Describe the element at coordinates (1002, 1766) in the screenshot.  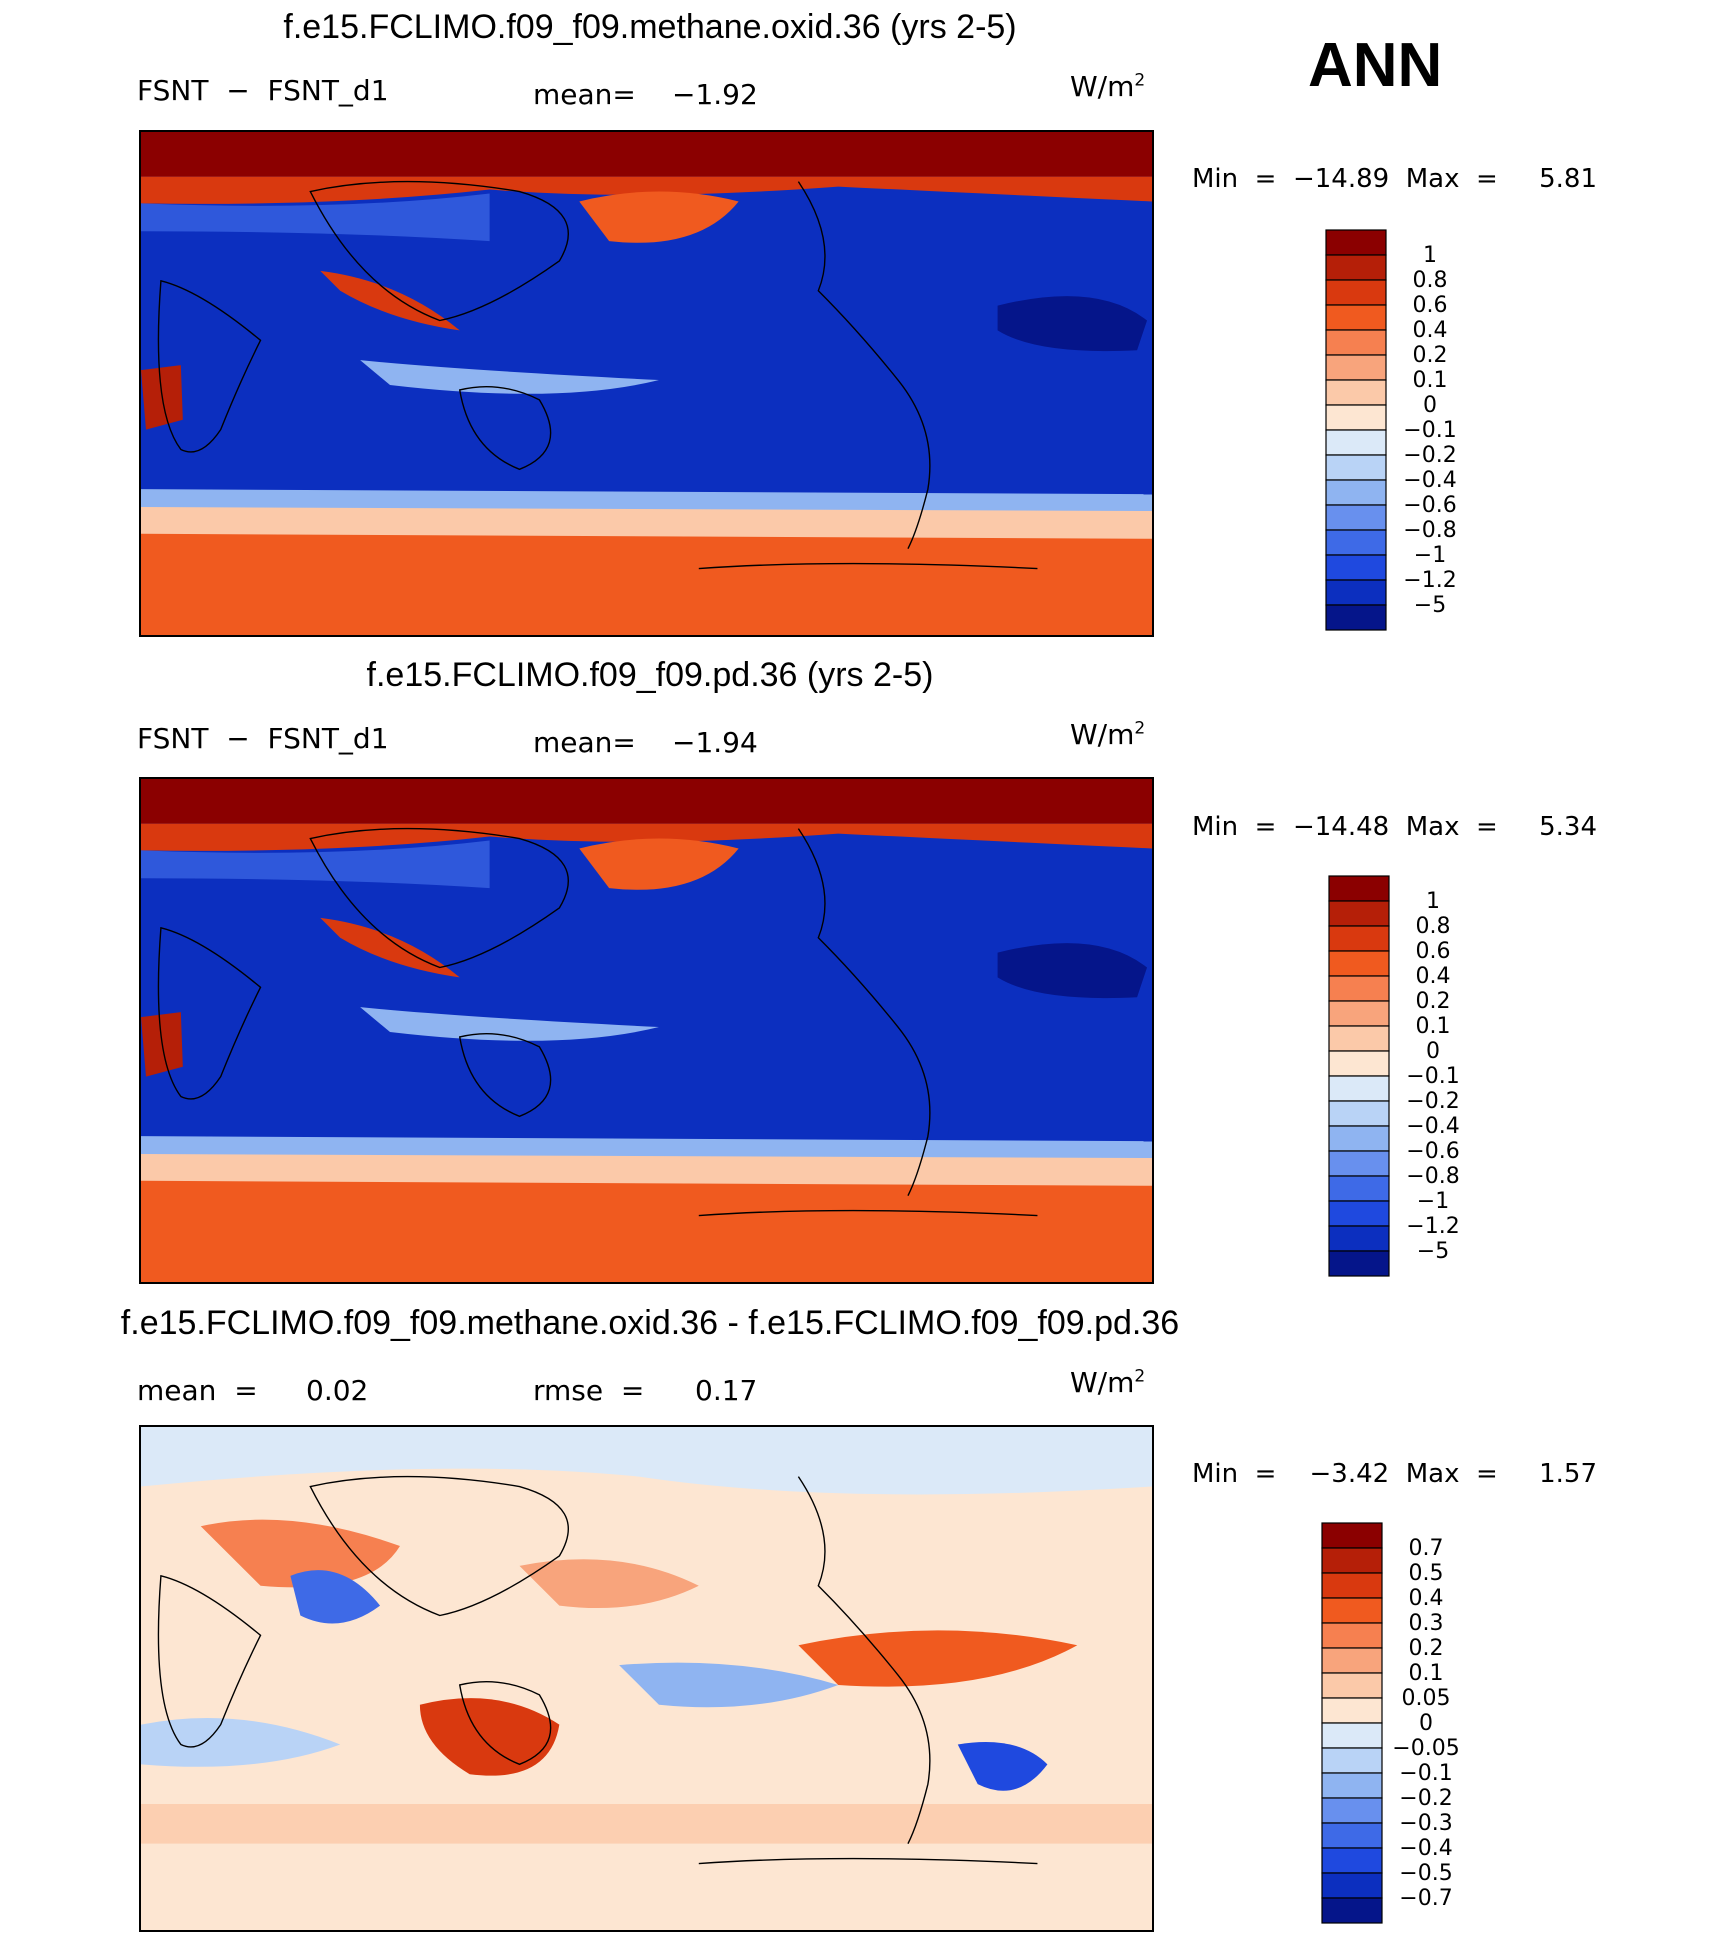
I see `south-america-cool` at that location.